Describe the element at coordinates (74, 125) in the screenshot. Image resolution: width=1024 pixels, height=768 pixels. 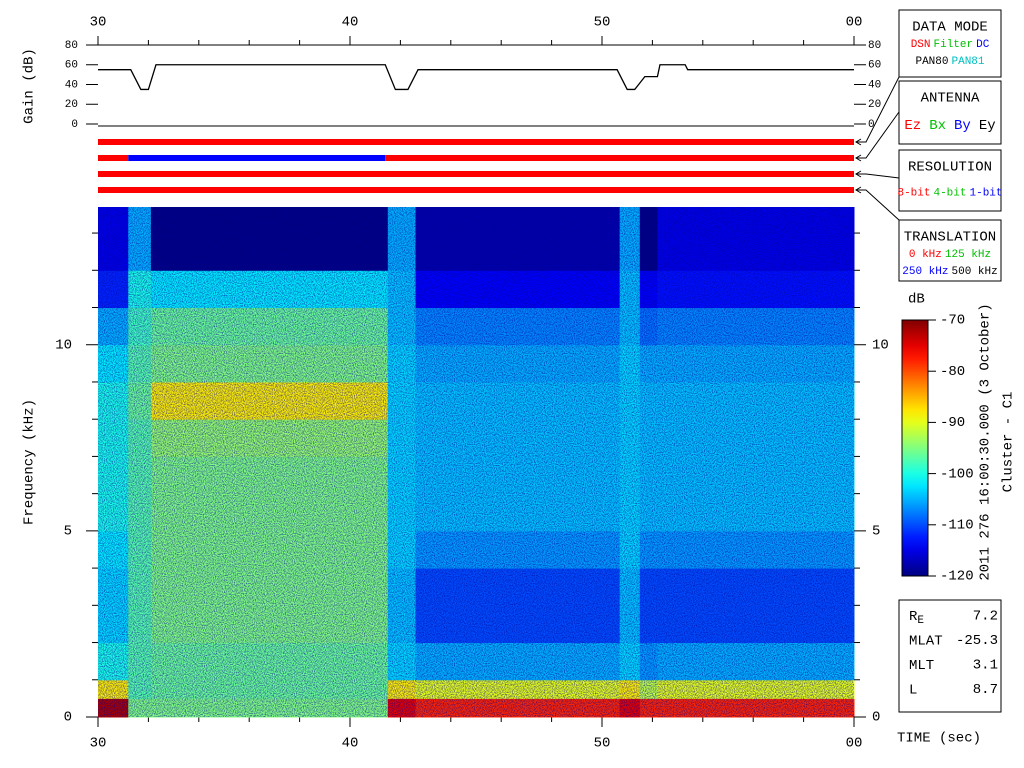
I see `gain-tick-label: 0` at that location.